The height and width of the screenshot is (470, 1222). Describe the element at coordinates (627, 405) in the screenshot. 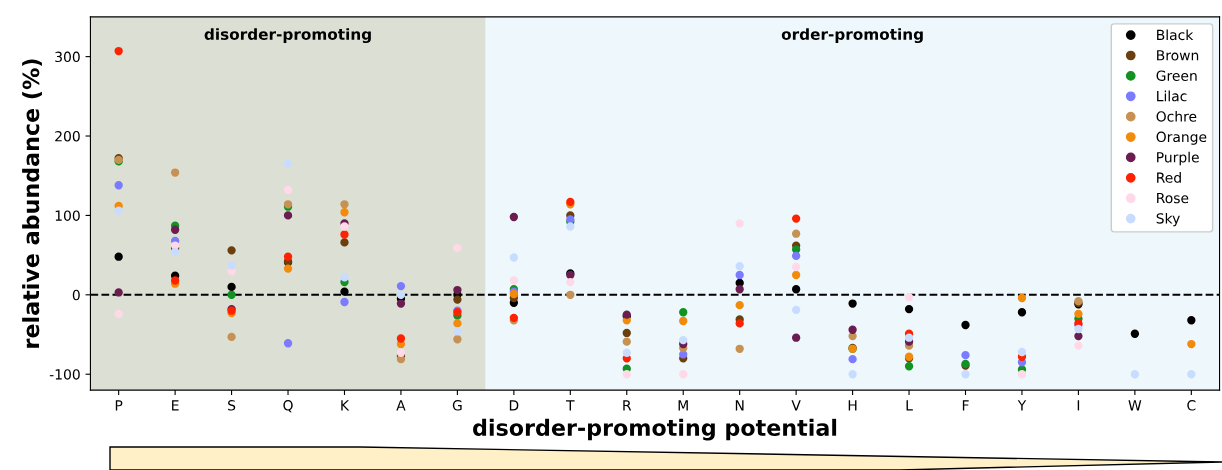

I see `x-tick-label: R` at that location.